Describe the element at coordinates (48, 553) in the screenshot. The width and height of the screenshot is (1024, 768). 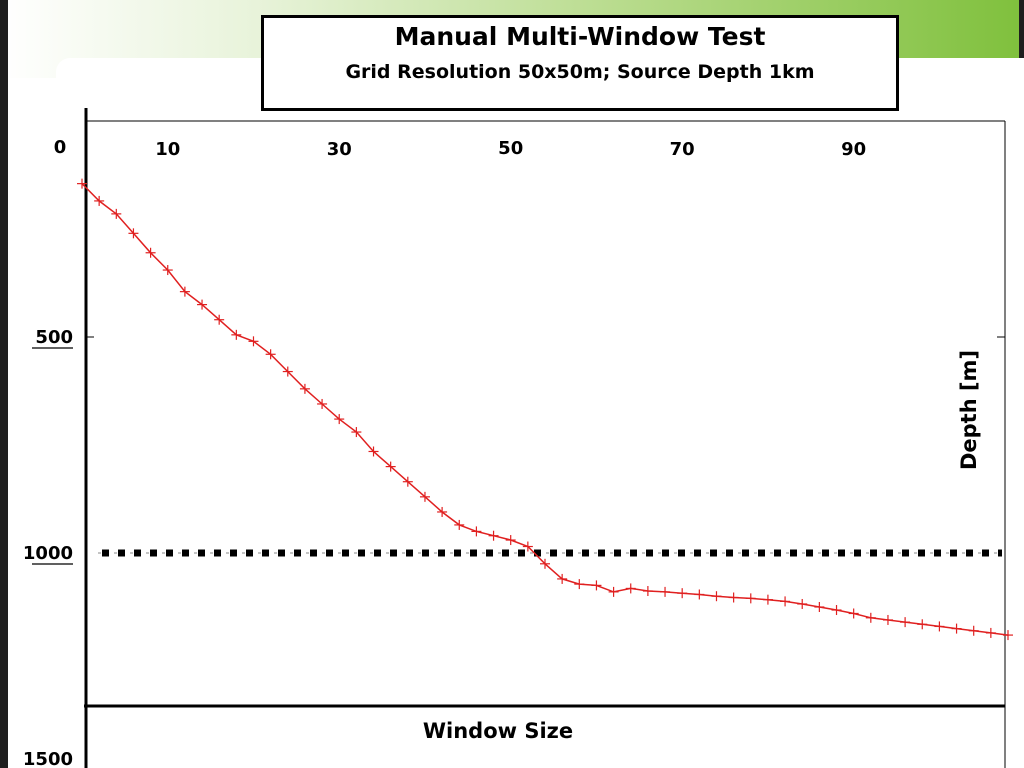
I see `y-tick-label: 1000` at that location.